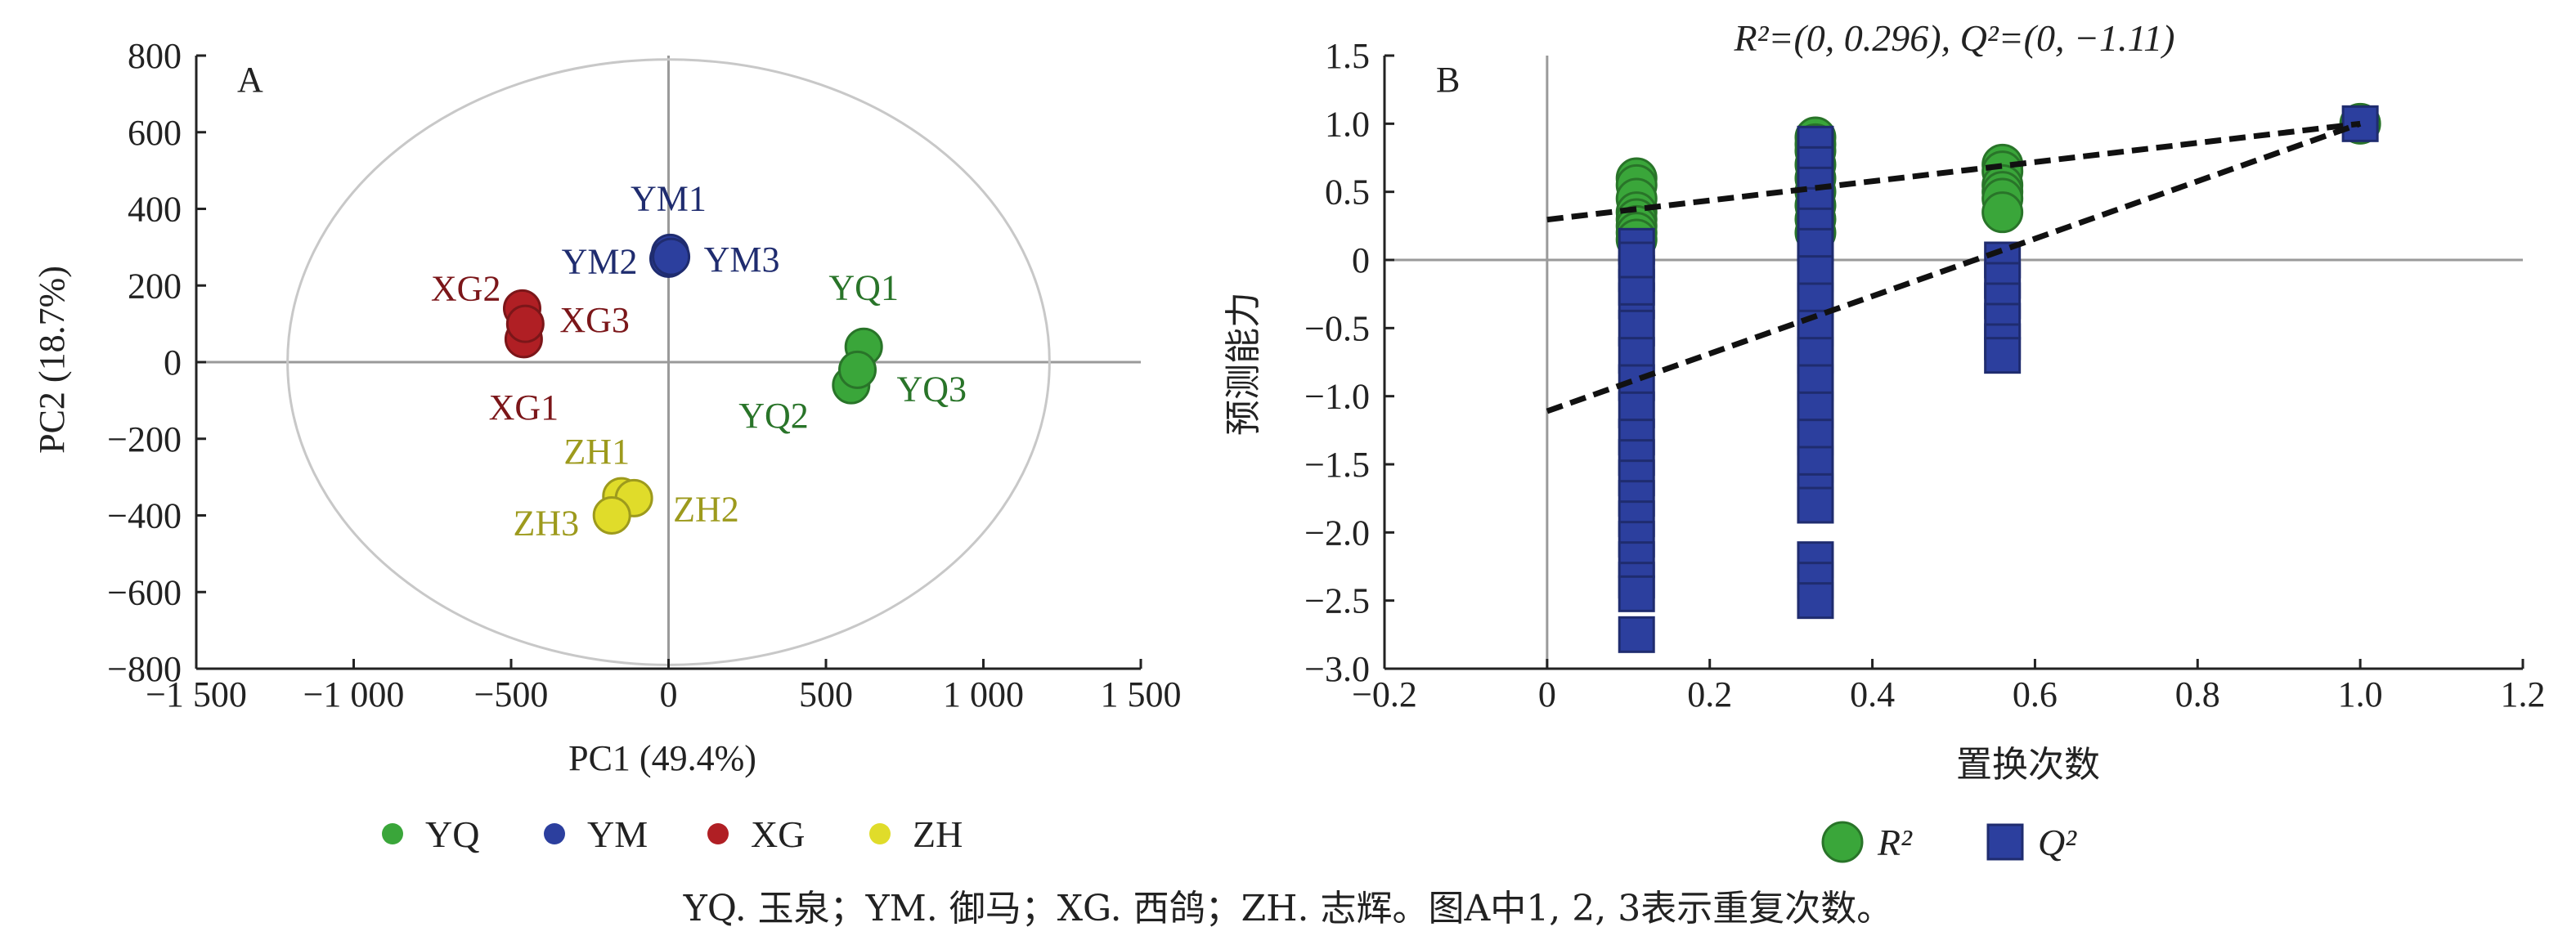 The width and height of the screenshot is (2576, 936). What do you see at coordinates (144, 516) in the screenshot?
I see `y-tick-label: −400` at bounding box center [144, 516].